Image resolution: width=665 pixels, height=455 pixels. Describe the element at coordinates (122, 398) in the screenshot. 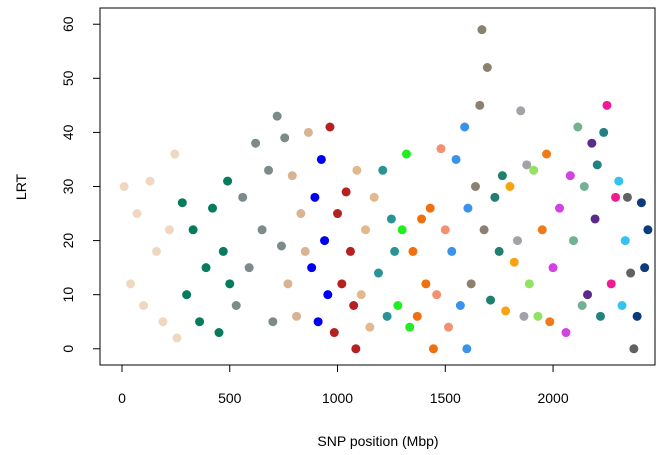

I see `x-tick-label: 0` at that location.